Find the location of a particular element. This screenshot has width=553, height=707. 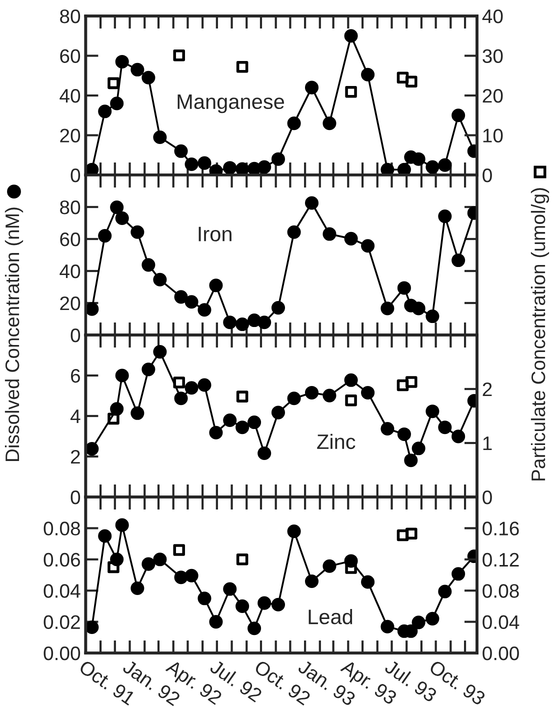

text: Iron is located at coordinates (215, 234).